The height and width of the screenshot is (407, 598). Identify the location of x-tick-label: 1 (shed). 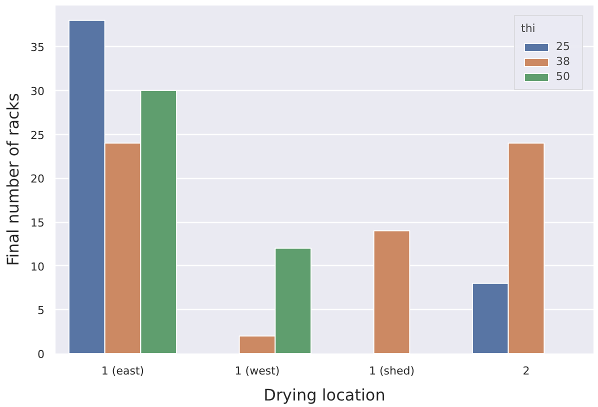
(391, 371).